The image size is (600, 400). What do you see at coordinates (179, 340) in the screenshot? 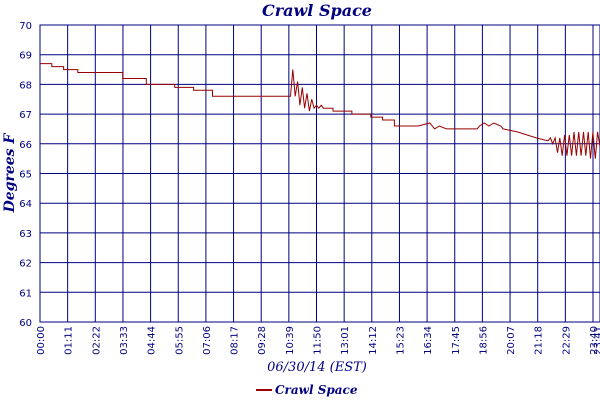
I see `x-tick-label: 05:55` at bounding box center [179, 340].